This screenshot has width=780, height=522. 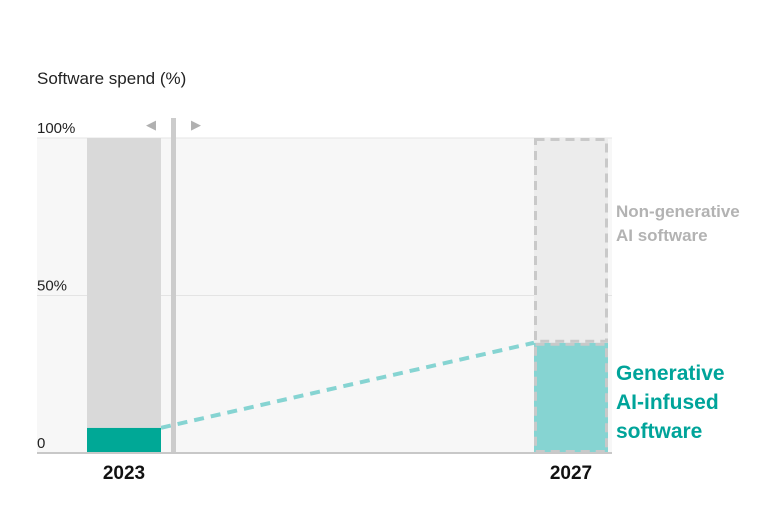 I want to click on y-axis-label: Software spend (%), so click(x=111, y=78).